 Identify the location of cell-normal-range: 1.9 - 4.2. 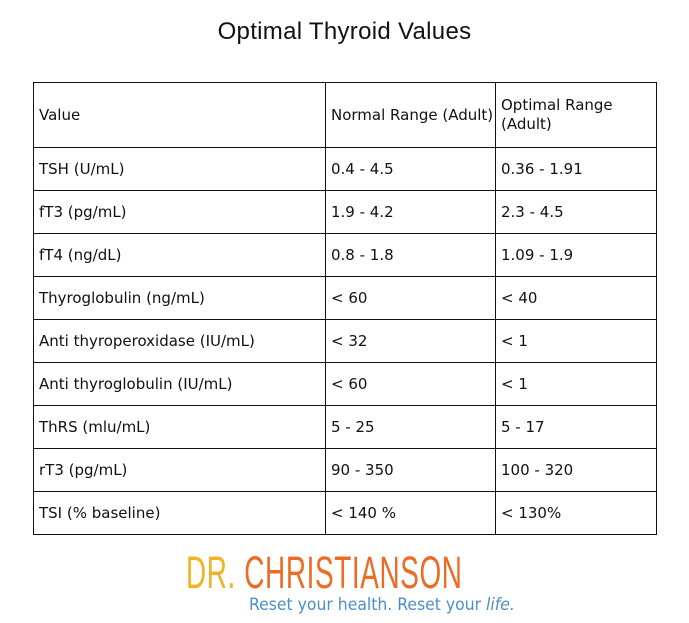
(410, 212).